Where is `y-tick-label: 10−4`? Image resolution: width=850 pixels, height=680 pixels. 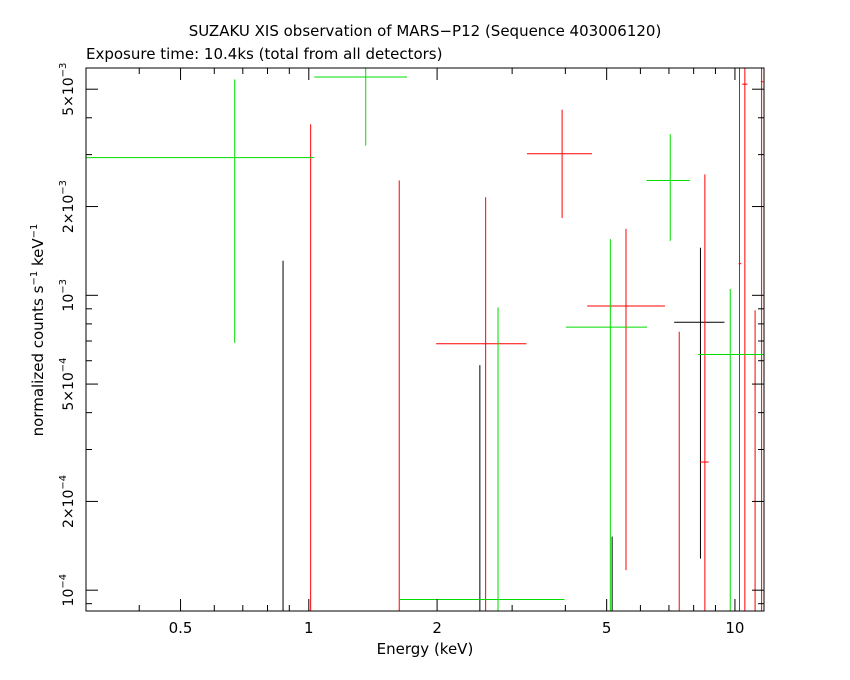 y-tick-label: 10−4 is located at coordinates (67, 590).